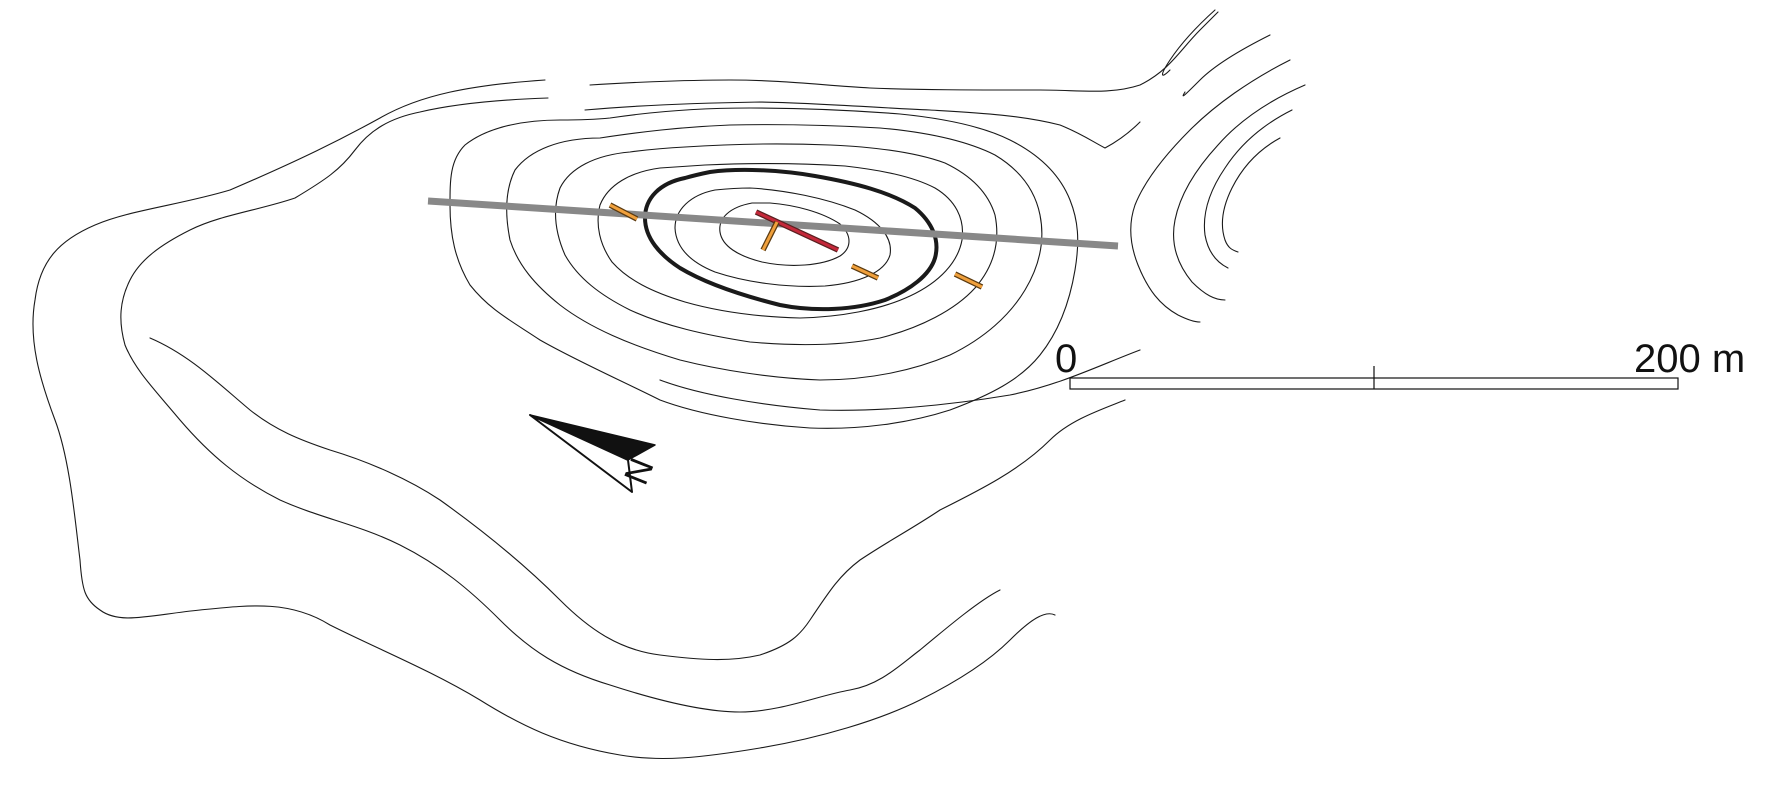 This screenshot has height=787, width=1776. I want to click on north-arrow-icon: N, so click(595, 453).